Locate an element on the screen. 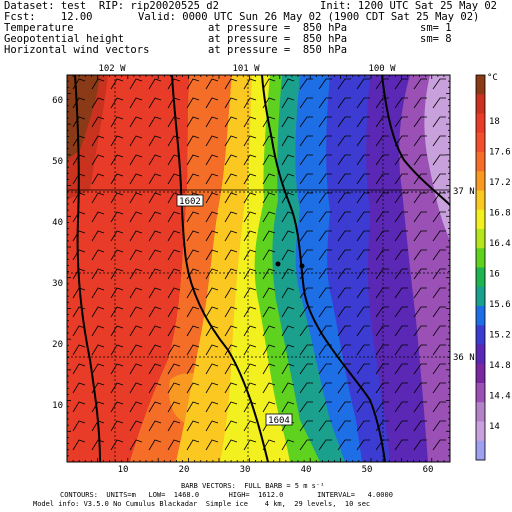  y-tick-label: 30 is located at coordinates (57, 284).